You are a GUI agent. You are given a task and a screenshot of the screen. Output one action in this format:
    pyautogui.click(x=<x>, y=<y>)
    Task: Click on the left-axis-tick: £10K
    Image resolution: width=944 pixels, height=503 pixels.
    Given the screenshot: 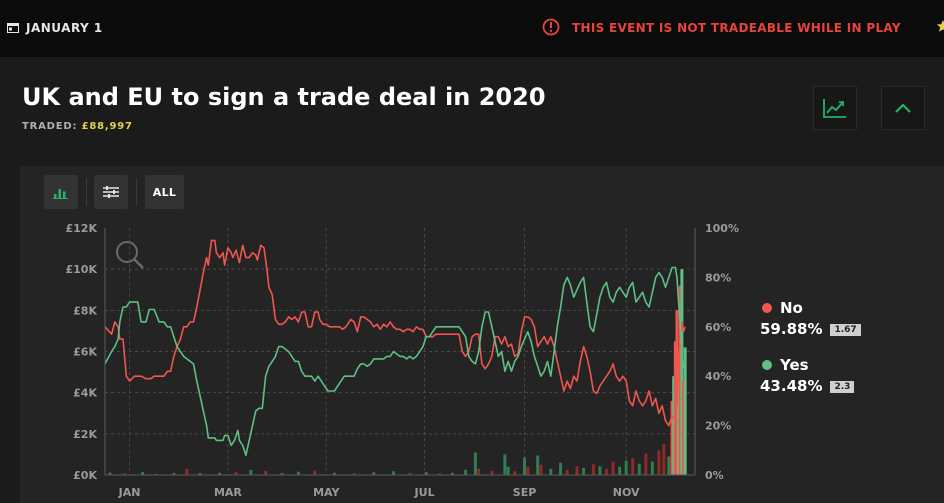 What is the action you would take?
    pyautogui.click(x=82, y=269)
    